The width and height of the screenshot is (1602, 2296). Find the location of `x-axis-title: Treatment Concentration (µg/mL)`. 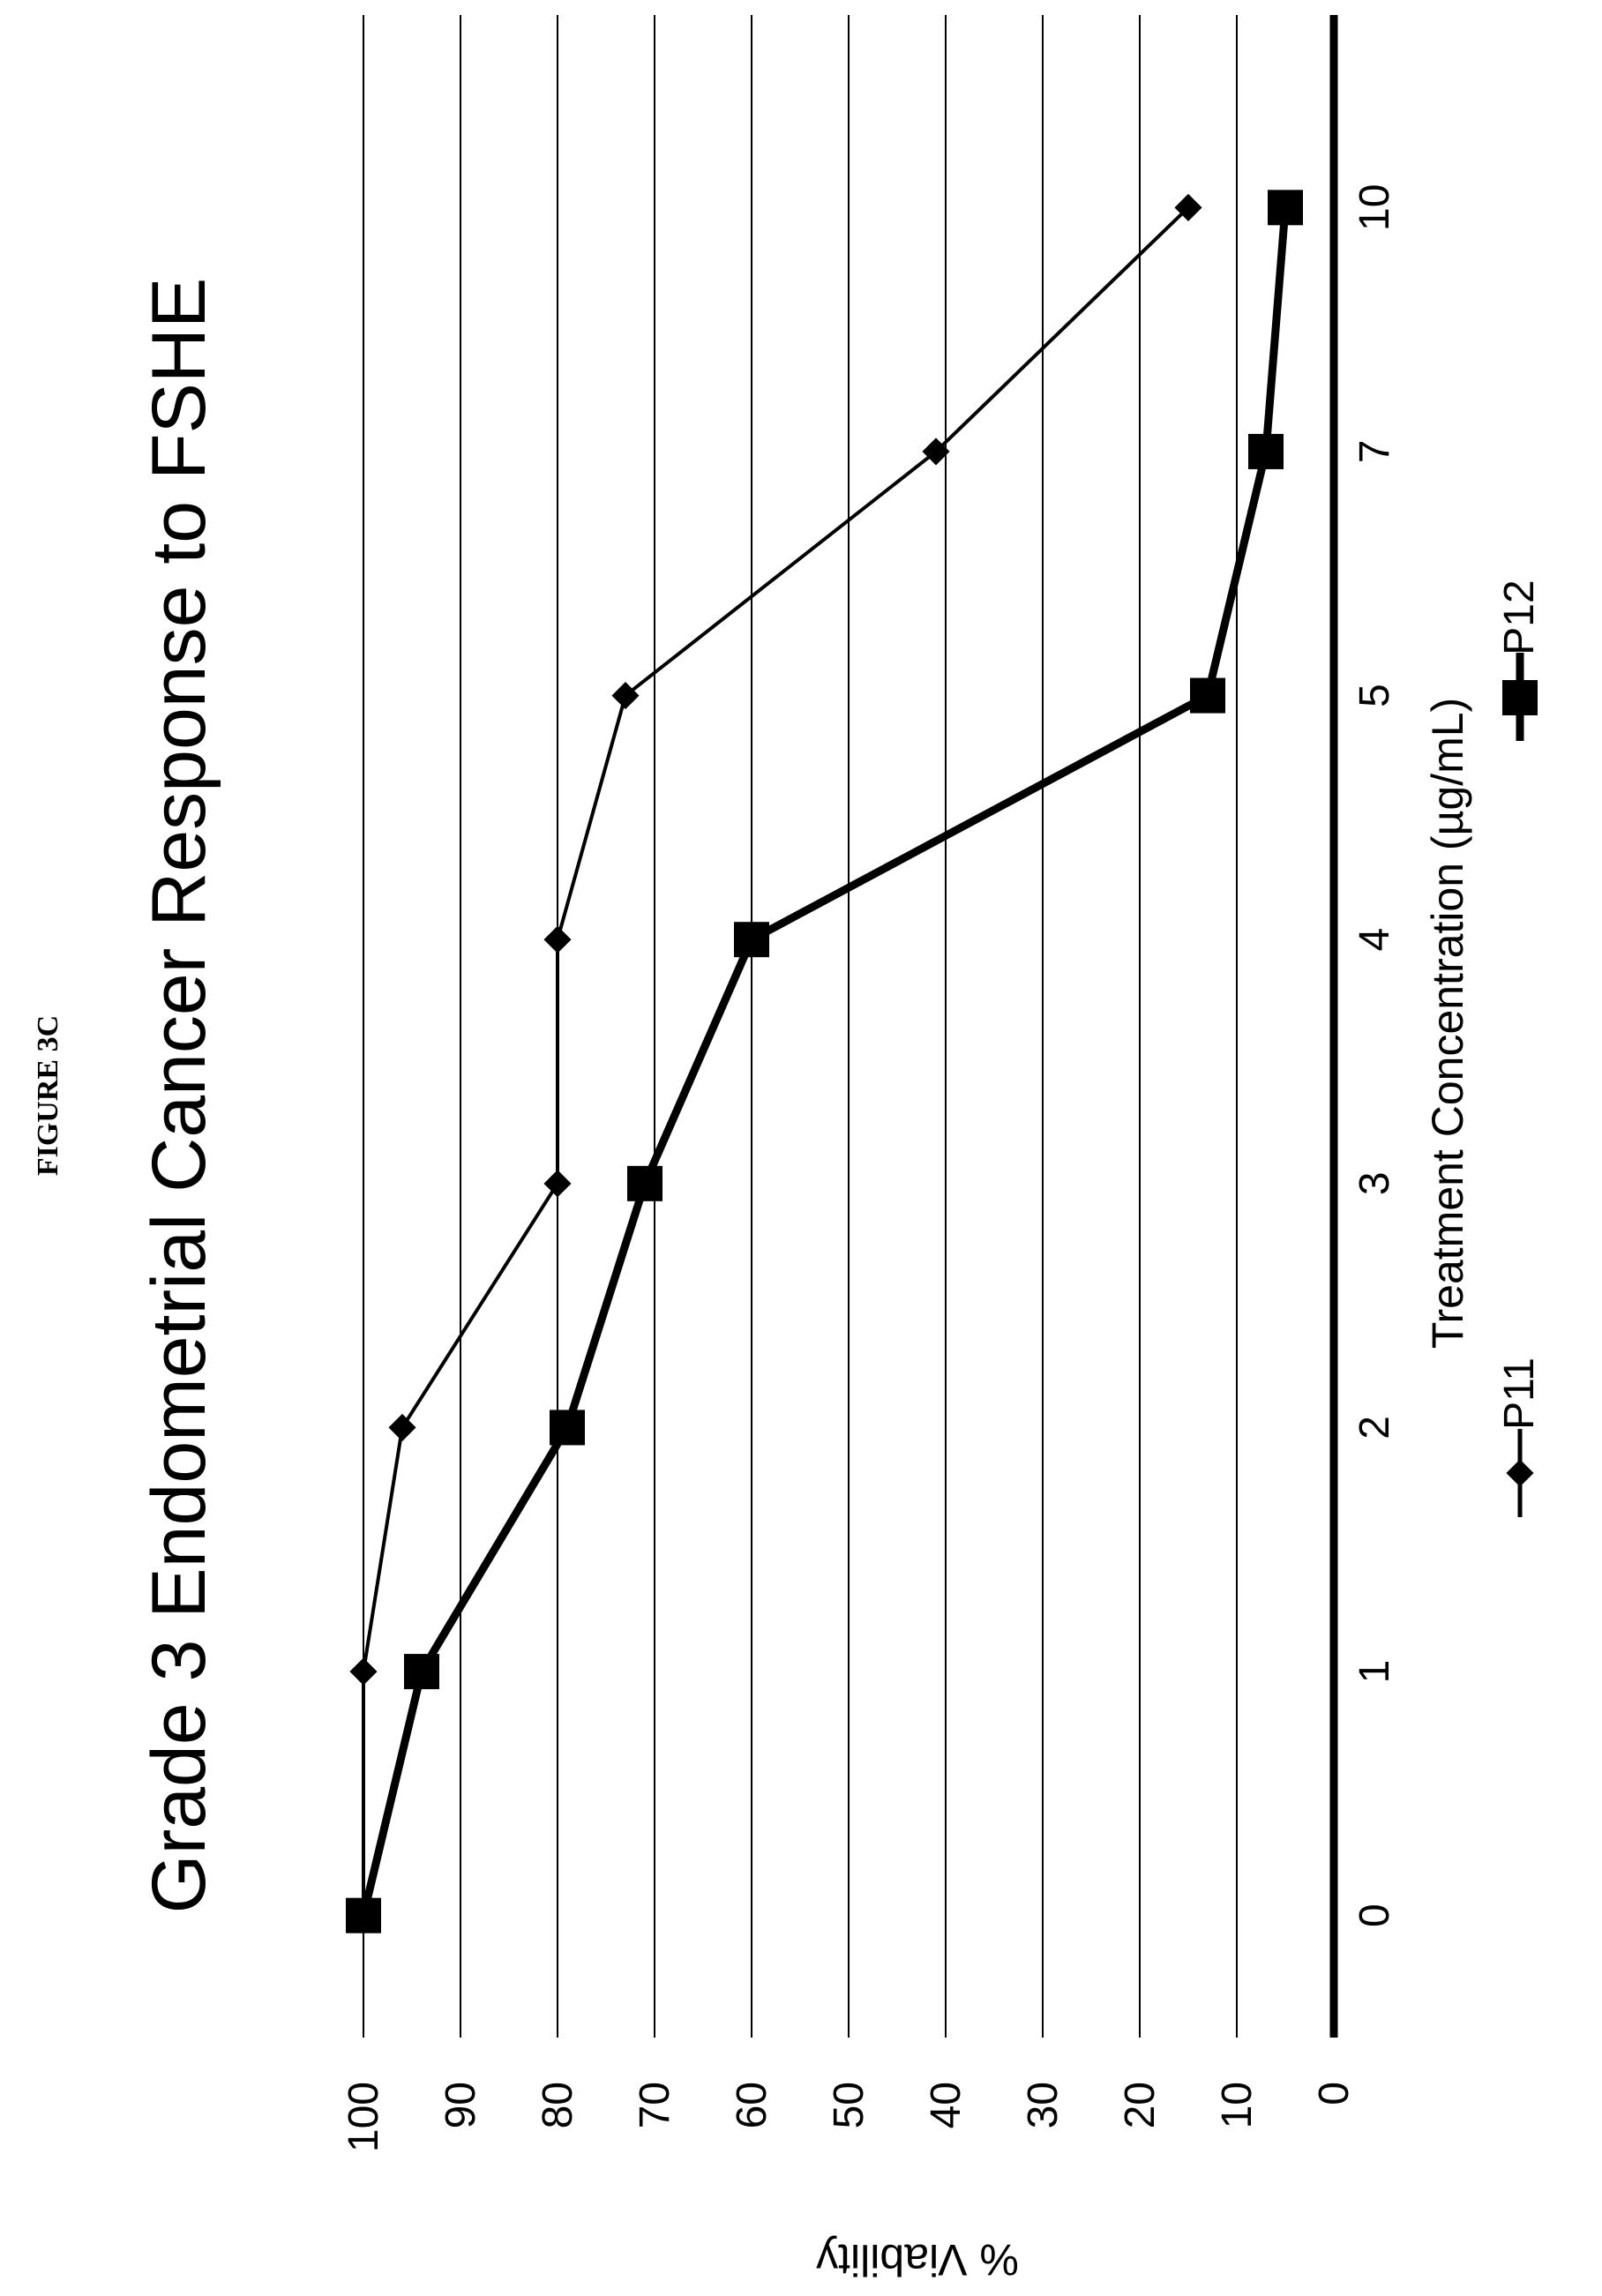

x-axis-title: Treatment Concentration (µg/mL) is located at coordinates (1447, 1023).